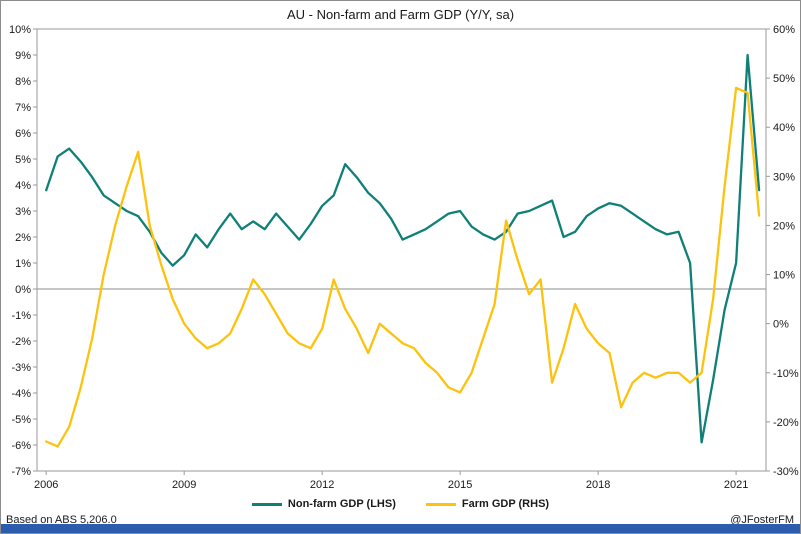  I want to click on credit-handle: @JFosterFM, so click(762, 520).